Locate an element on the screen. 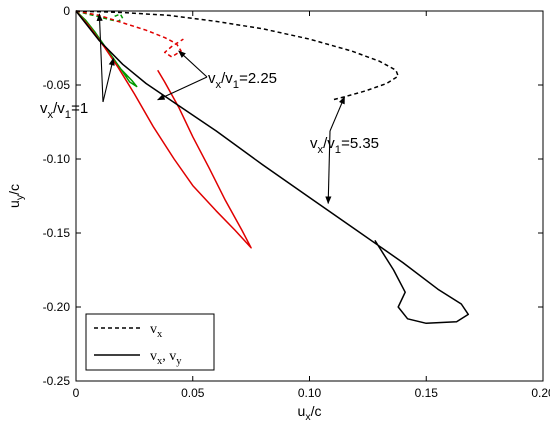 This screenshot has width=550, height=437. series-line-green-dashed is located at coordinates (99, 16).